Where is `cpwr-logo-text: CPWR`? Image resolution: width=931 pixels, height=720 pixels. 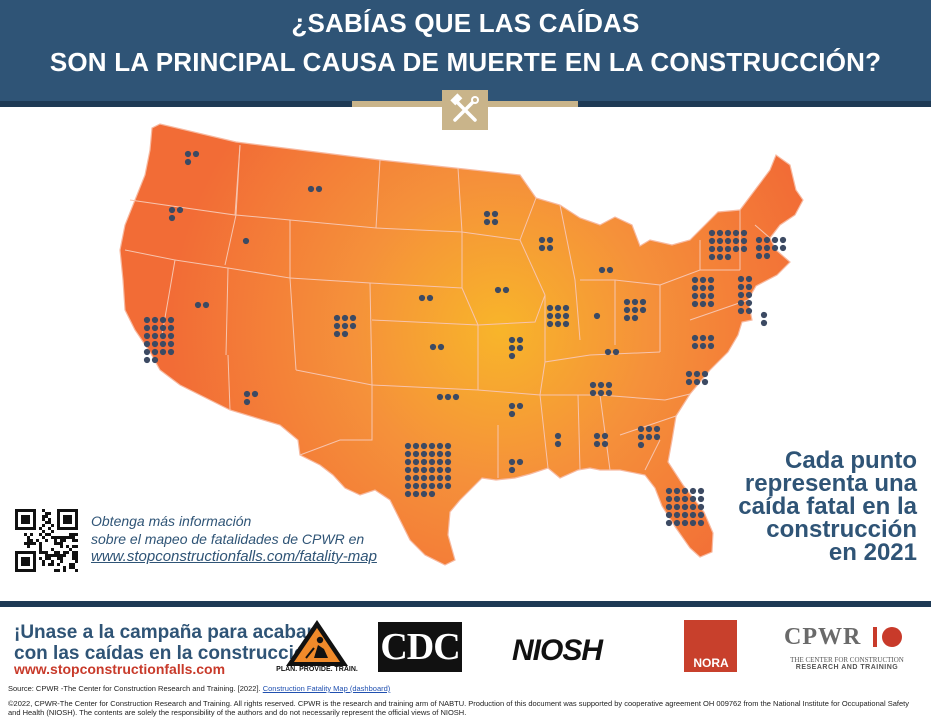 cpwr-logo-text: CPWR is located at coordinates (823, 637).